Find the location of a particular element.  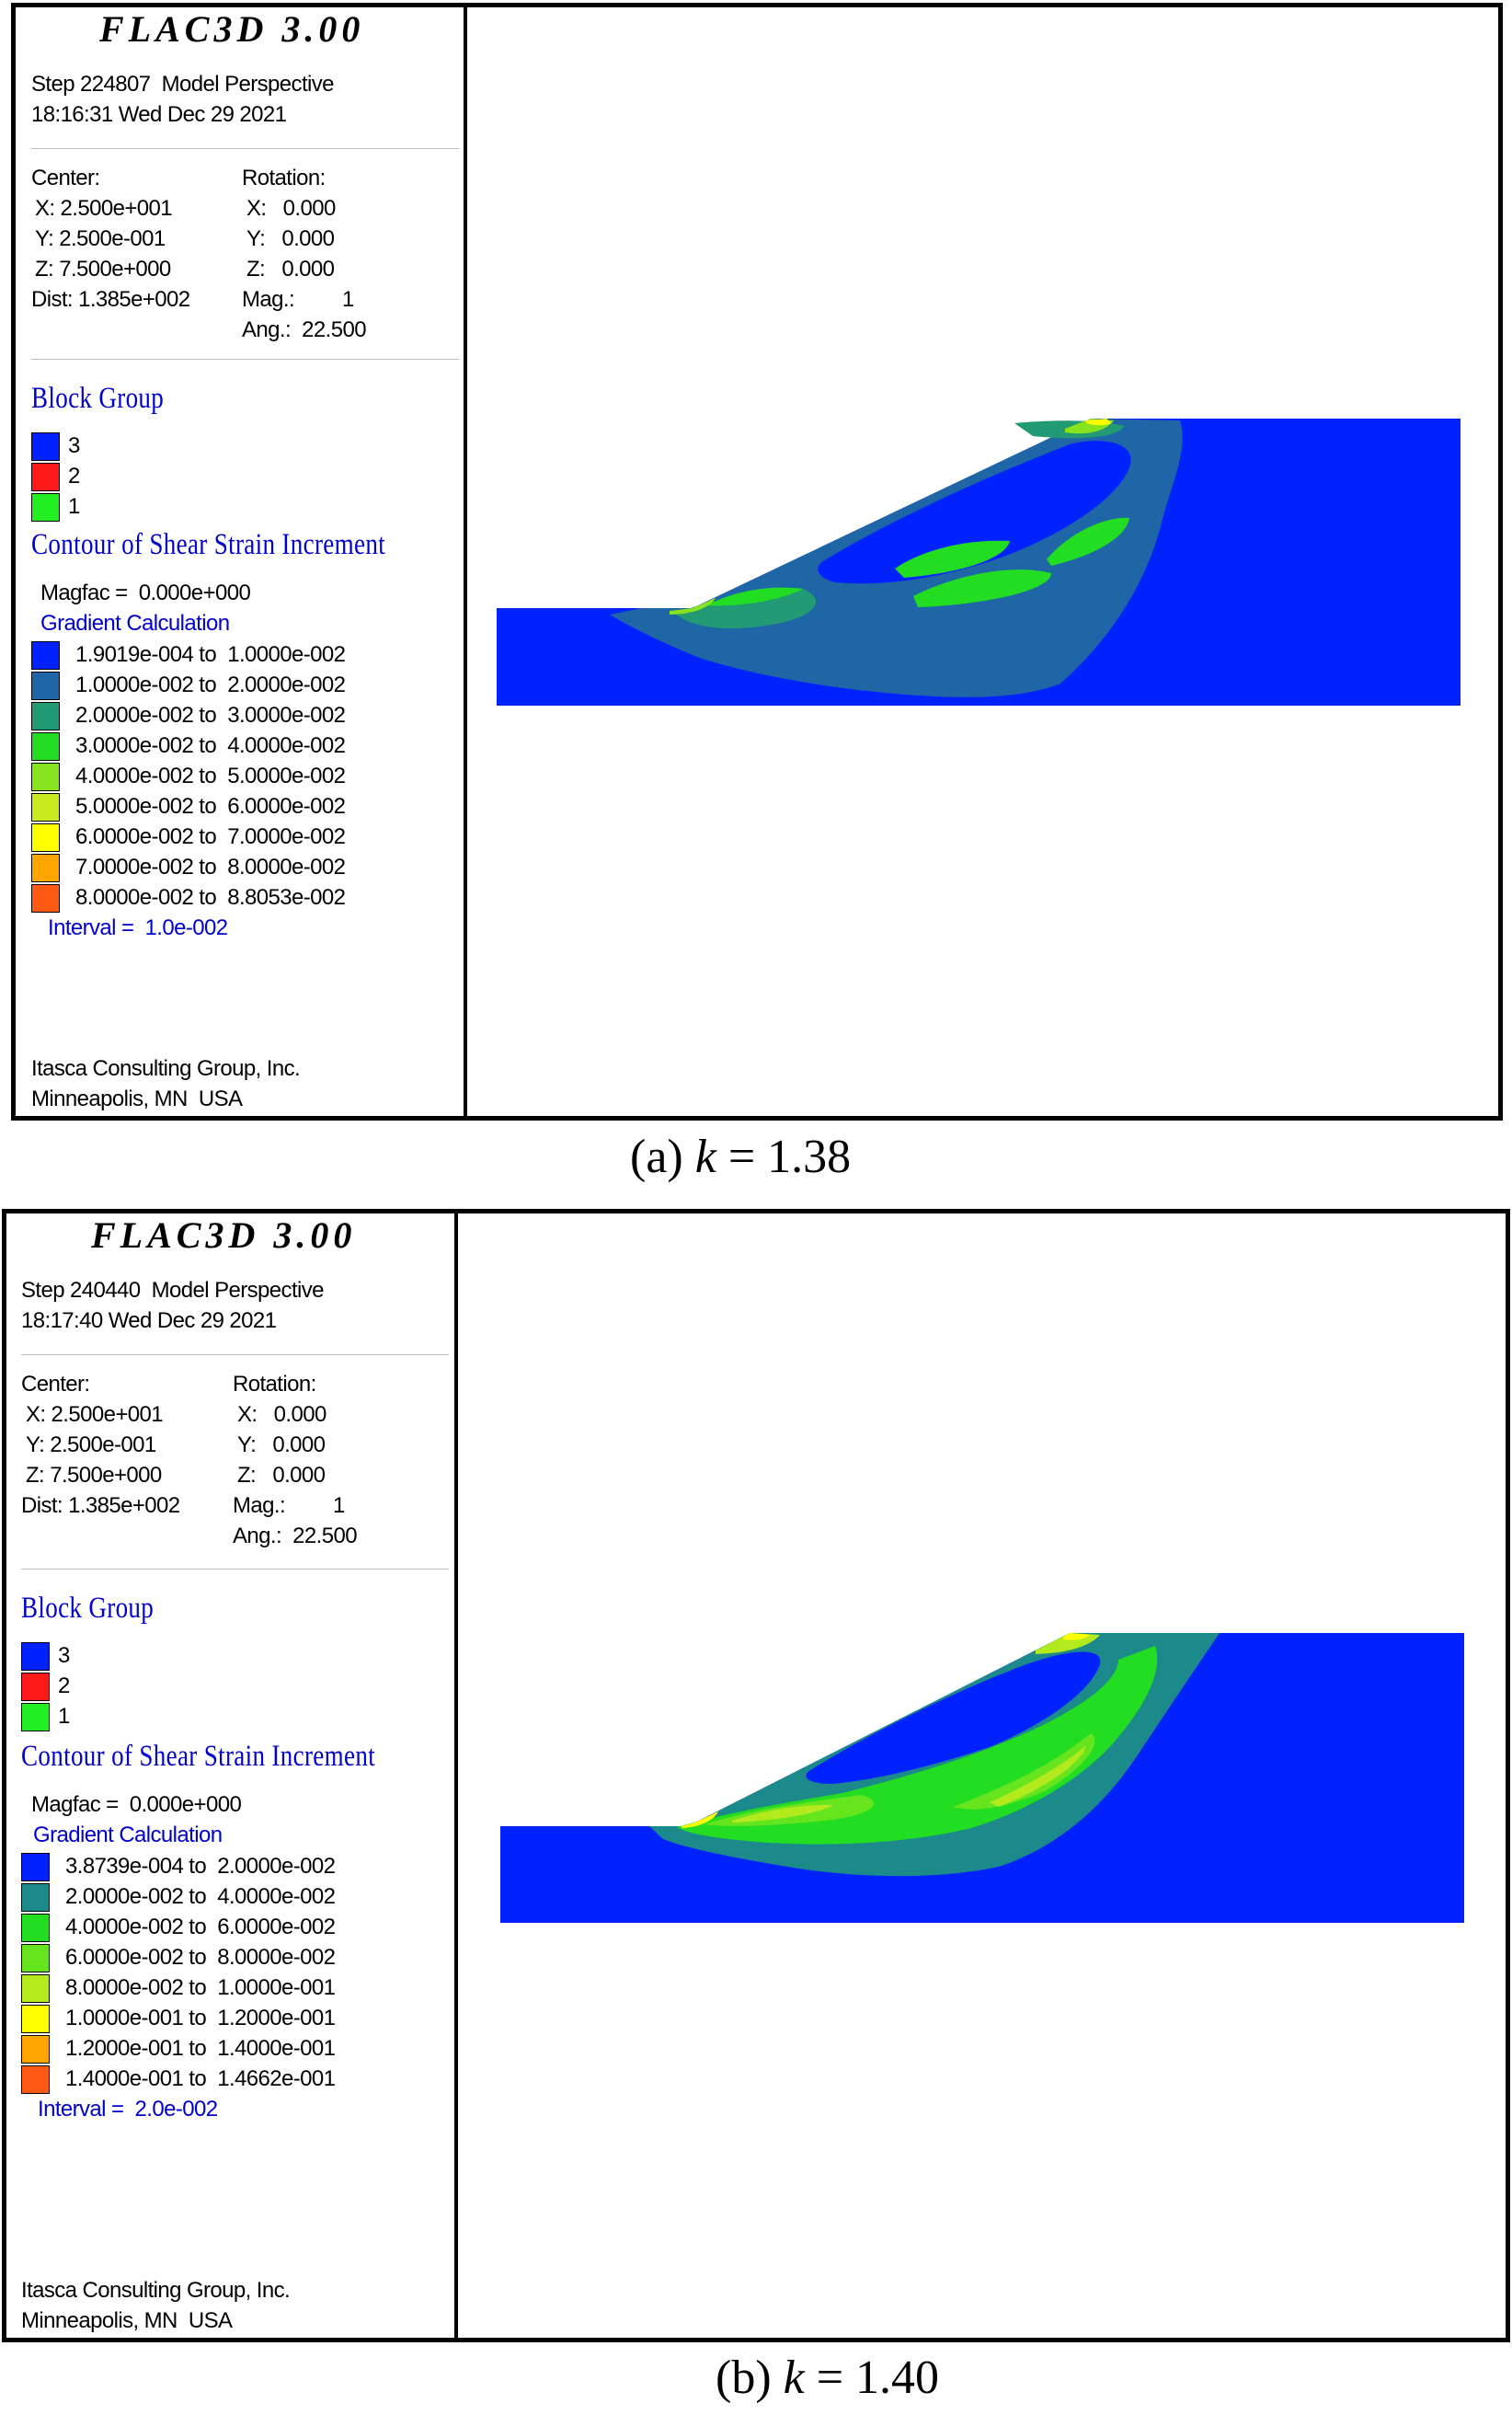

magfac-label: Magfac = 0.000e+000 is located at coordinates (136, 1804).